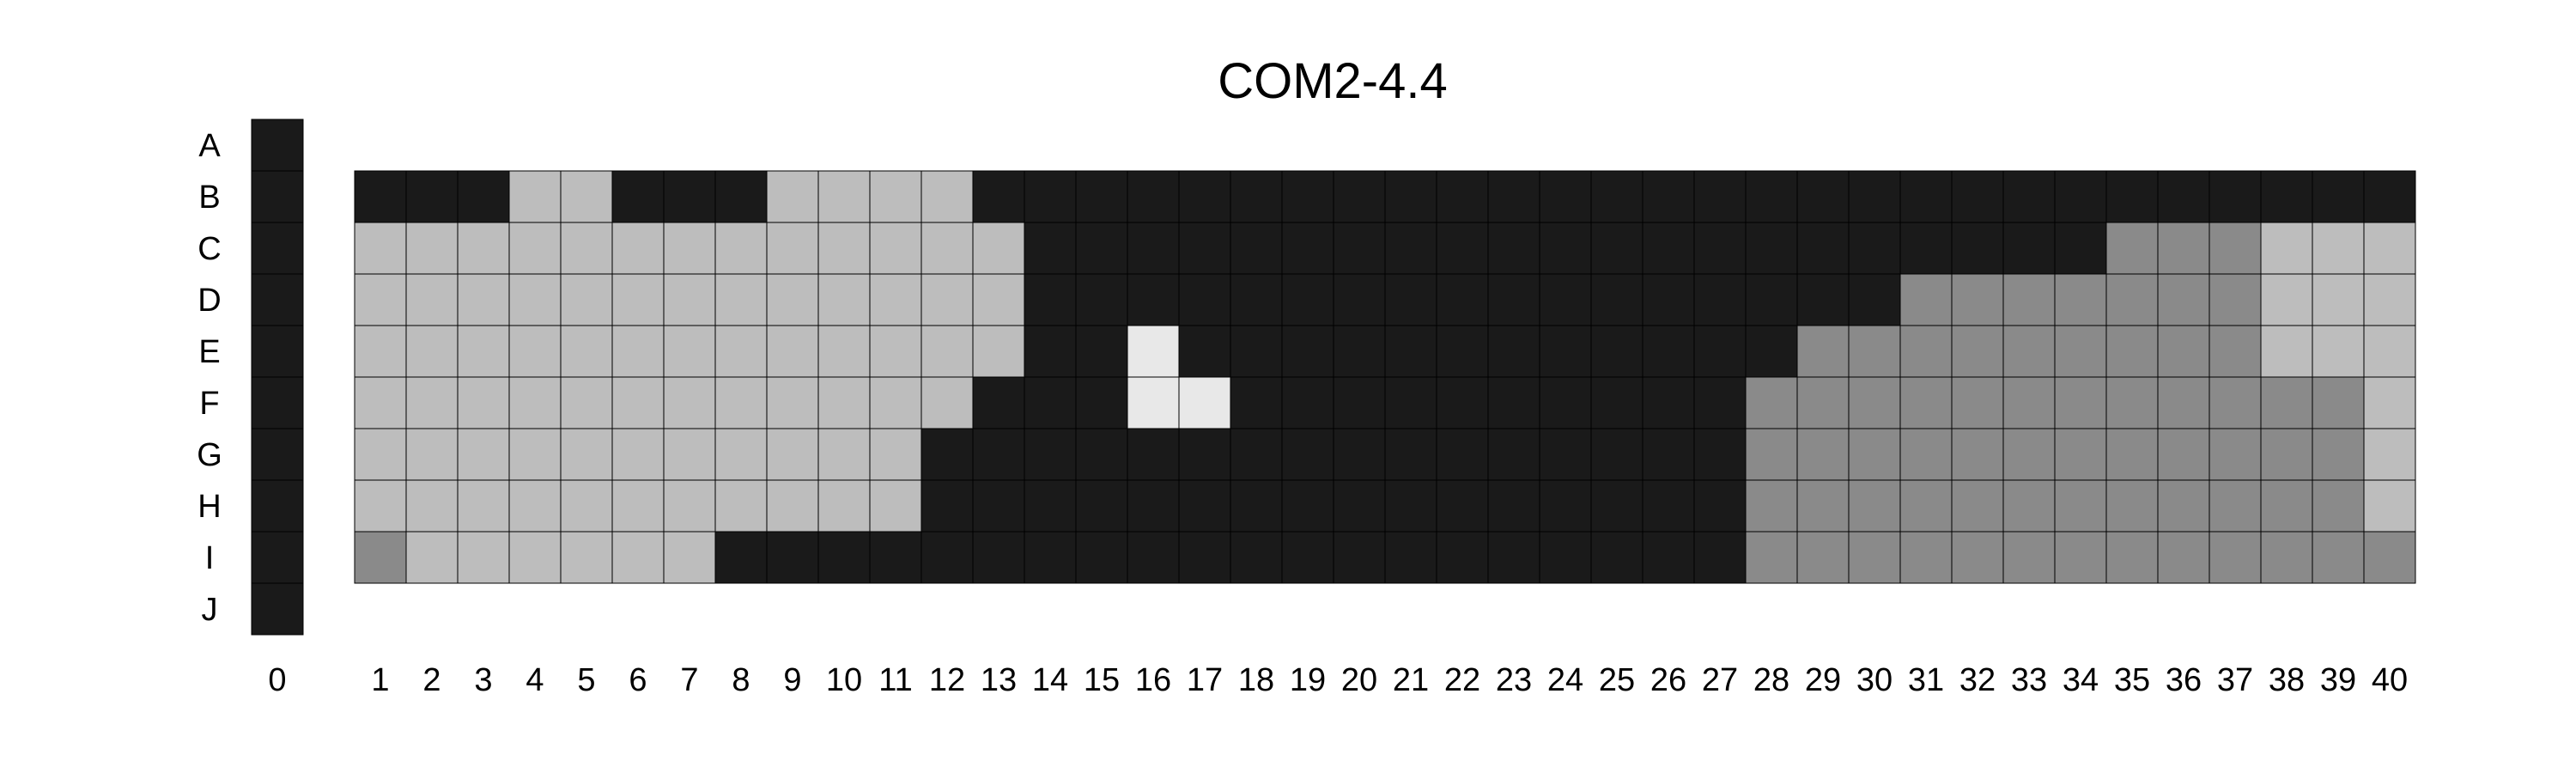 The width and height of the screenshot is (2576, 773). I want to click on heatmap-cell-C9, so click(792, 249).